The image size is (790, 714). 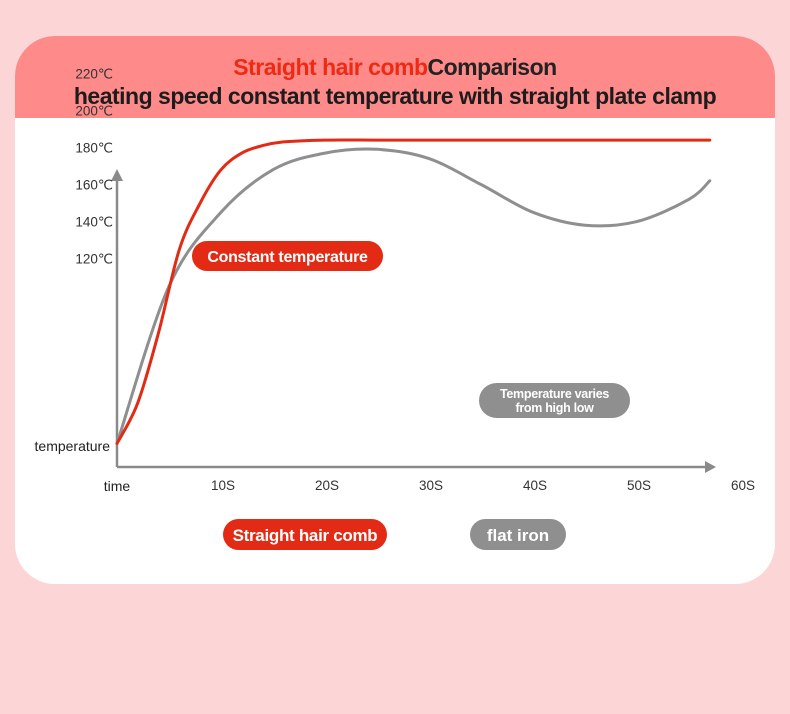 I want to click on temperature-varies-badge, so click(x=554, y=400).